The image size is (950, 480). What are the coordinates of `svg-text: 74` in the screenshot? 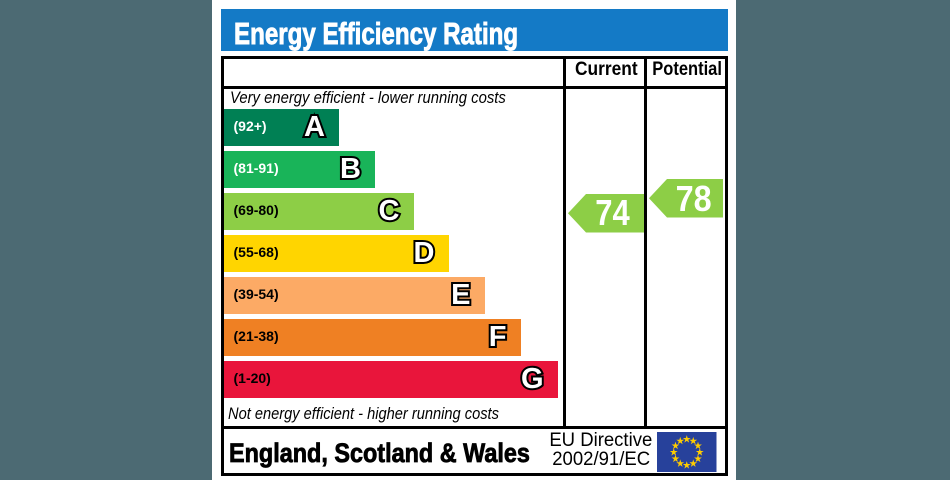 It's located at (612, 213).